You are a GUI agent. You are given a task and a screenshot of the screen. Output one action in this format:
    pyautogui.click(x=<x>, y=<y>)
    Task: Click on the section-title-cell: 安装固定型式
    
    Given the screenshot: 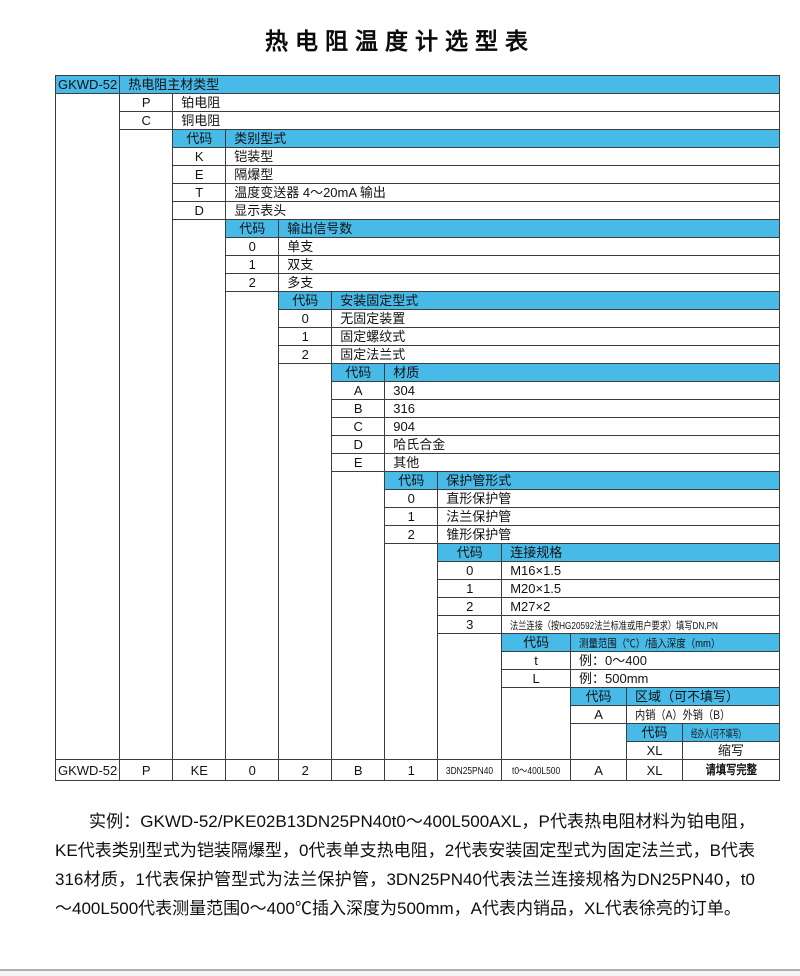 What is the action you would take?
    pyautogui.click(x=555, y=300)
    